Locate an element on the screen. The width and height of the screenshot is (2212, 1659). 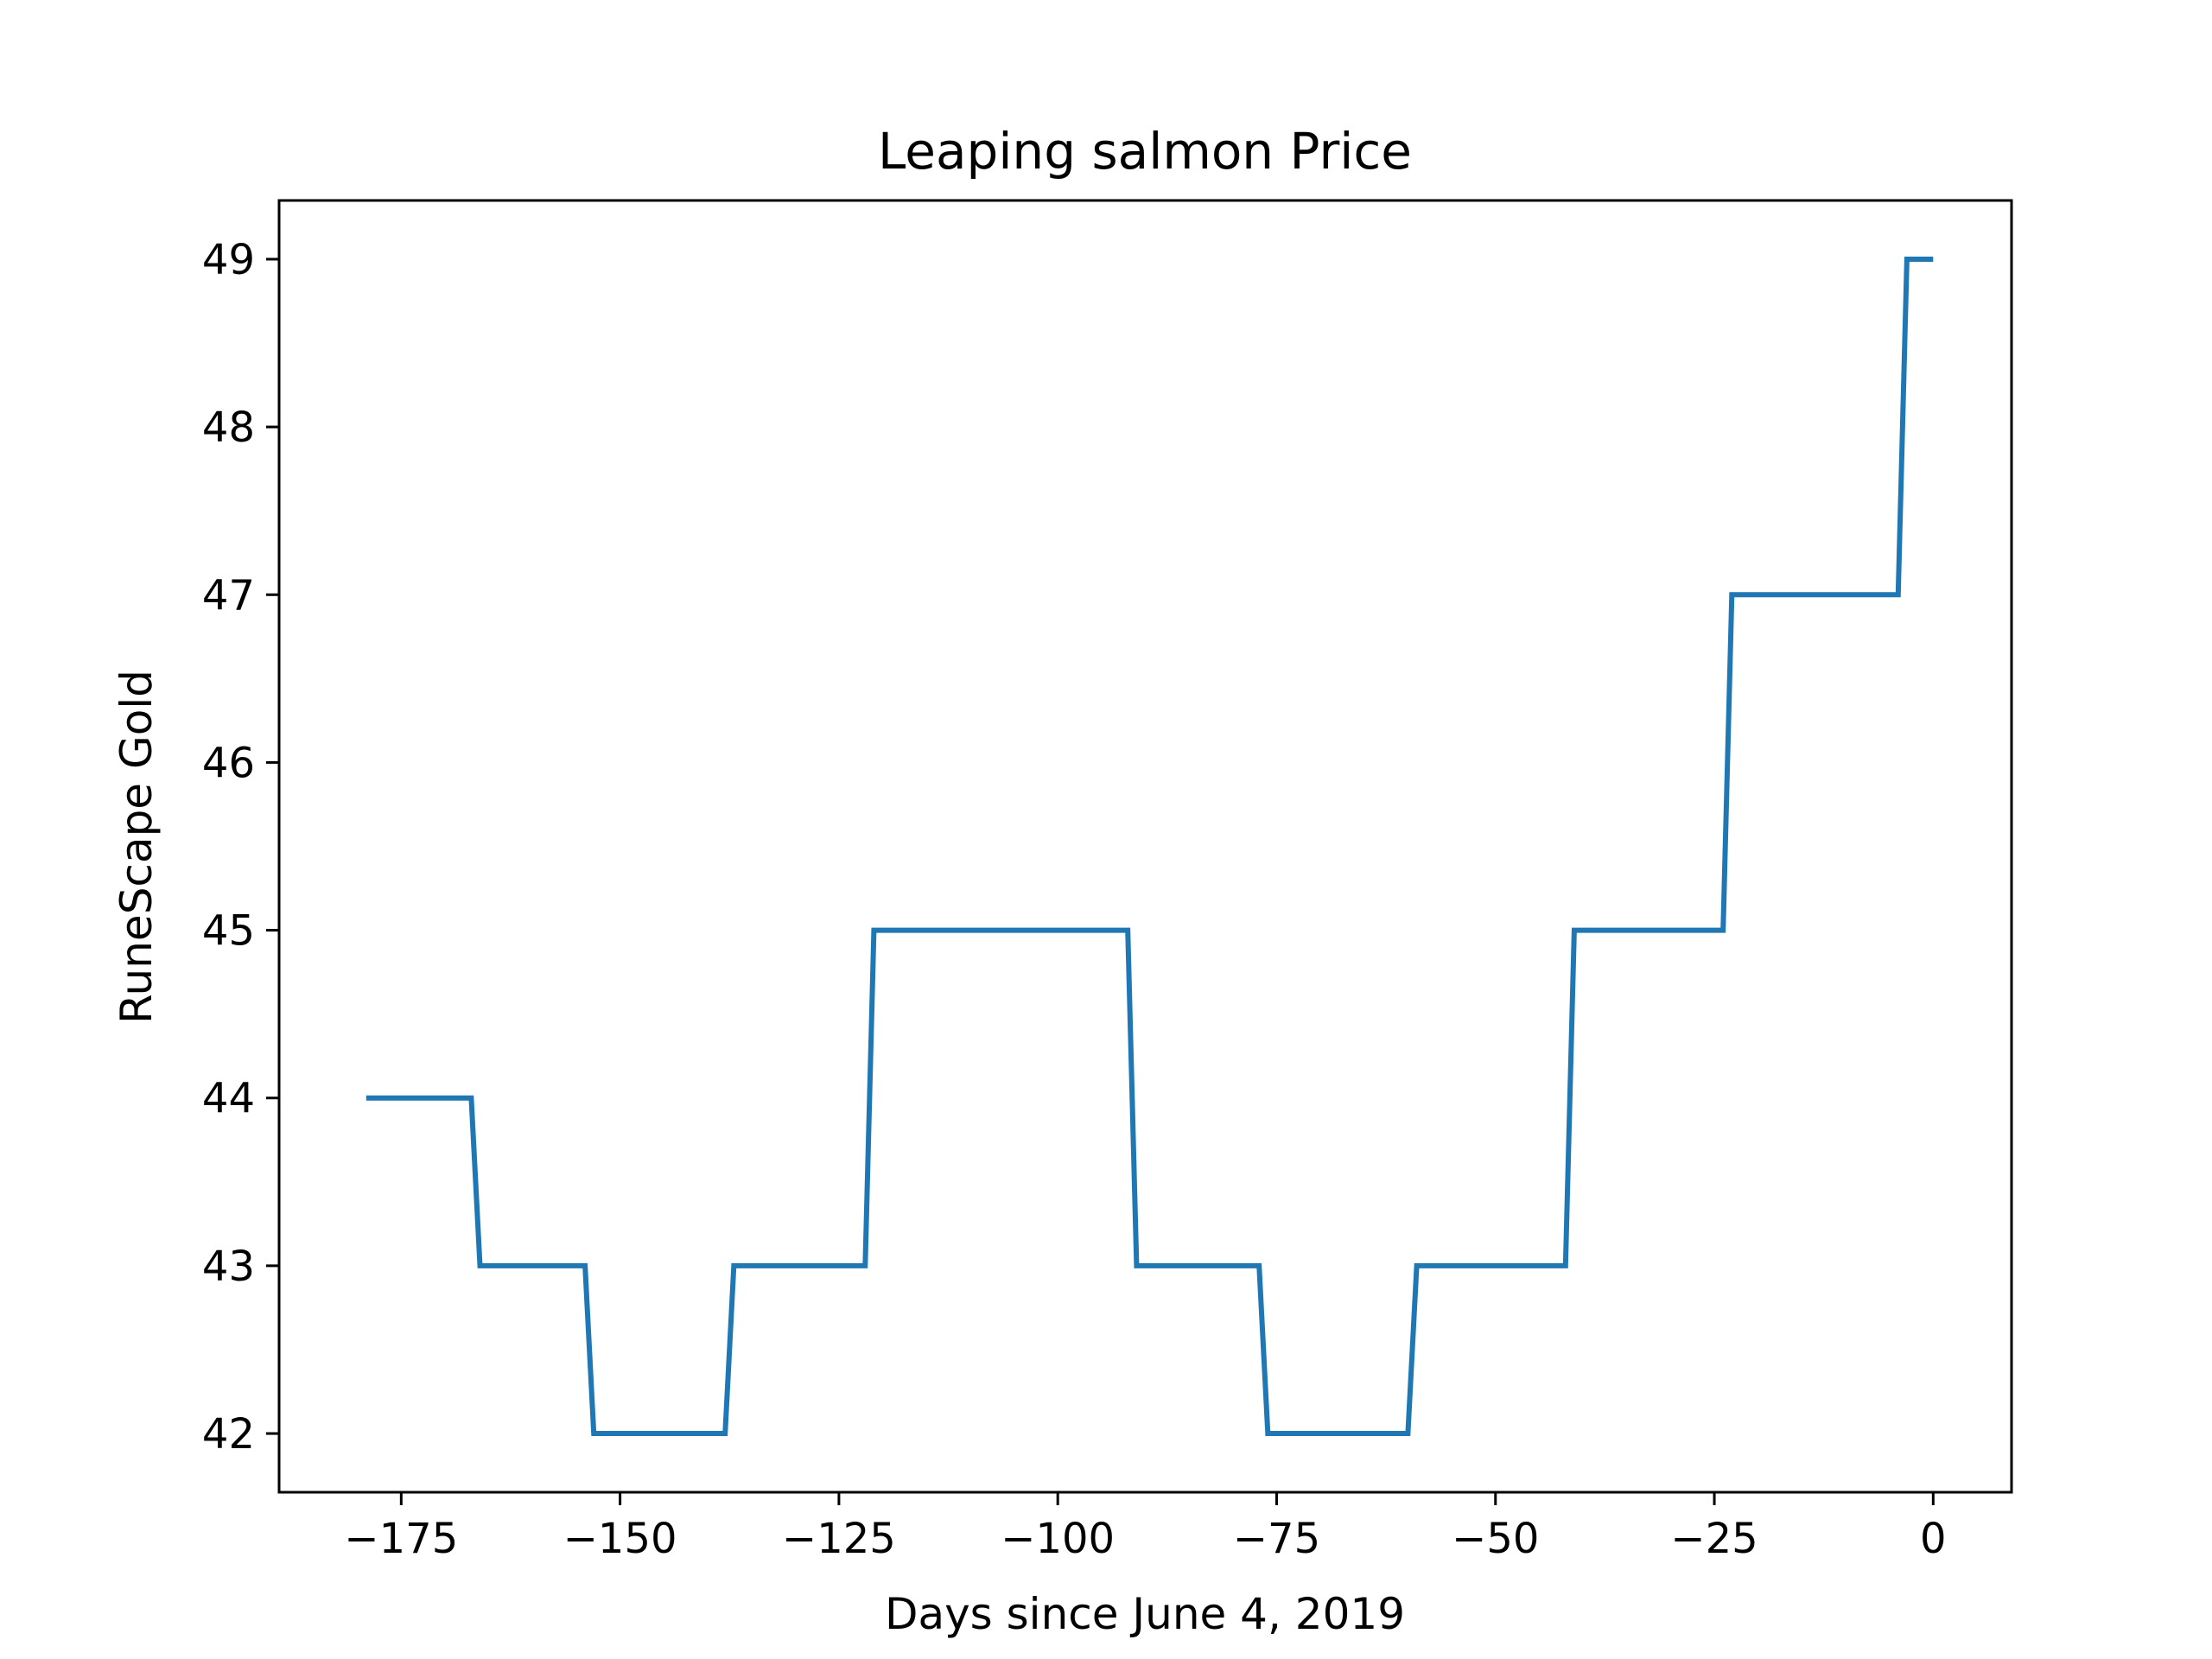
y-tick-label: 46 is located at coordinates (229, 763).